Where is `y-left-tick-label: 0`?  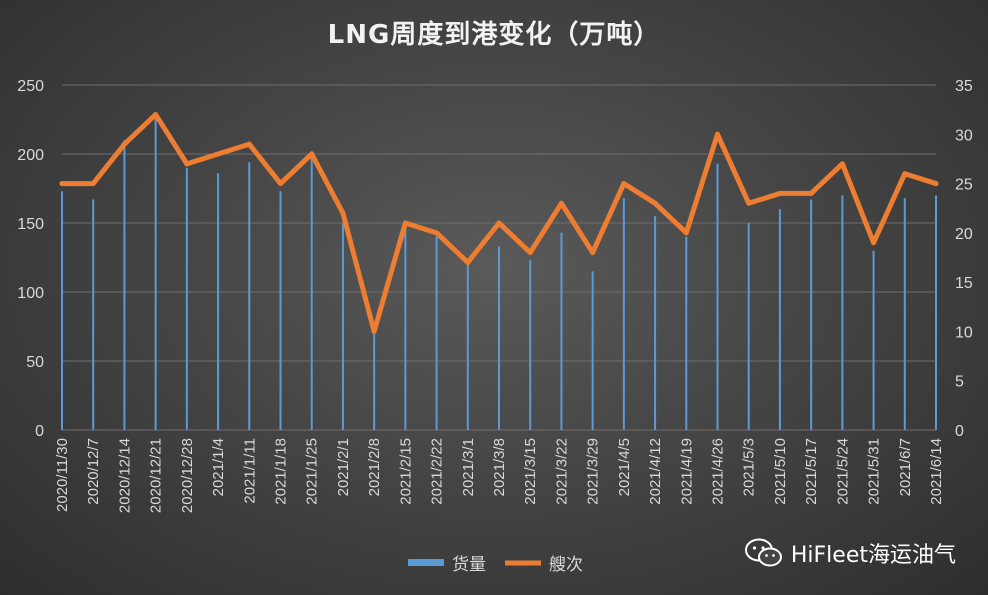 y-left-tick-label: 0 is located at coordinates (39, 431).